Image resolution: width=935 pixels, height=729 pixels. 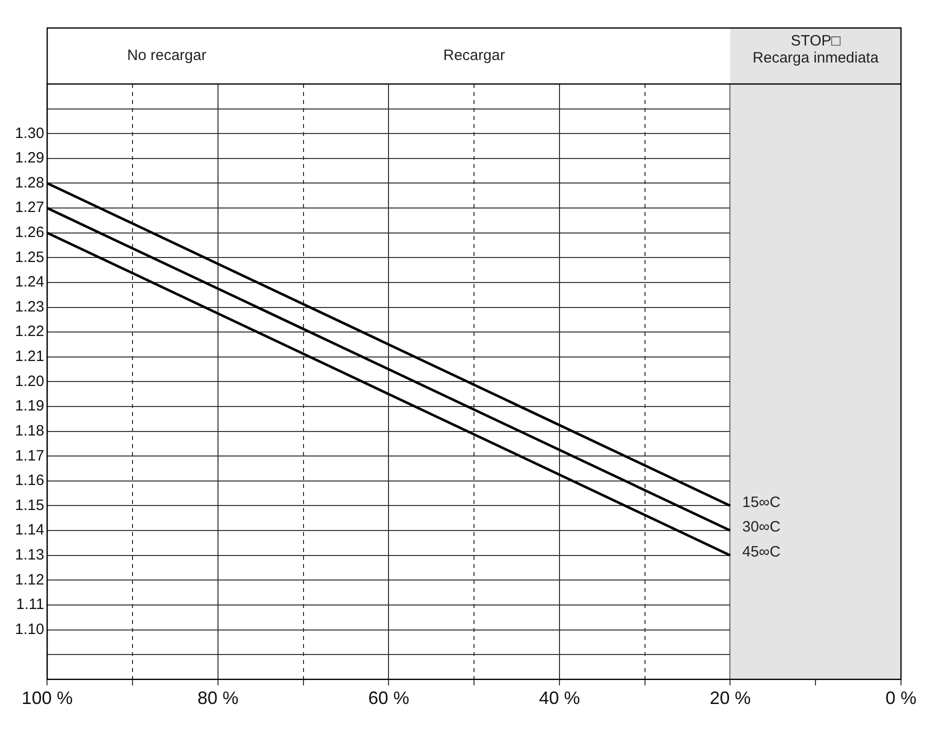 I want to click on band-label: STOP□ Recarga inmediata, so click(x=816, y=49).